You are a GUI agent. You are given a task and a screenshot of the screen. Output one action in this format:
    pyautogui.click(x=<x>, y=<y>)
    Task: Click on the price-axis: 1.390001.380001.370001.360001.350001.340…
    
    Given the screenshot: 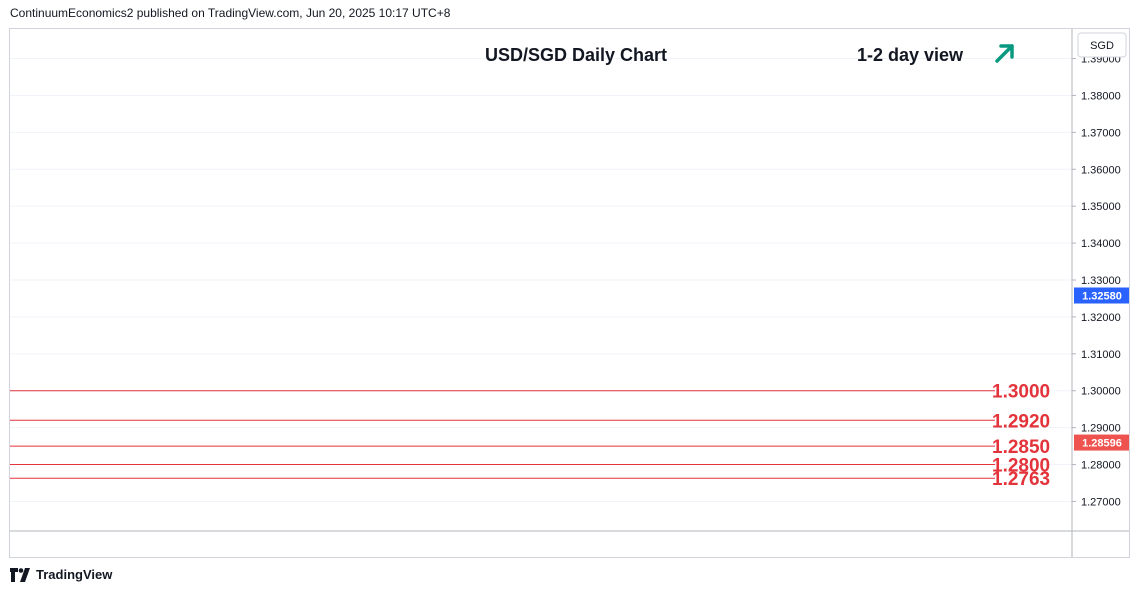 What is the action you would take?
    pyautogui.click(x=1100, y=293)
    